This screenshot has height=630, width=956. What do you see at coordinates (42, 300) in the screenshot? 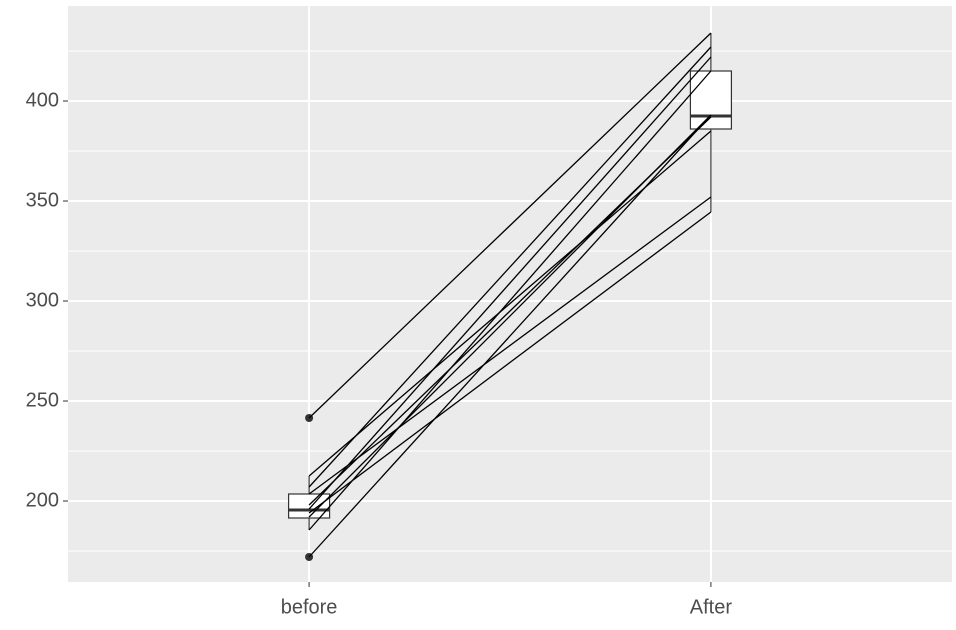
I see `y-tick-label: 300` at bounding box center [42, 300].